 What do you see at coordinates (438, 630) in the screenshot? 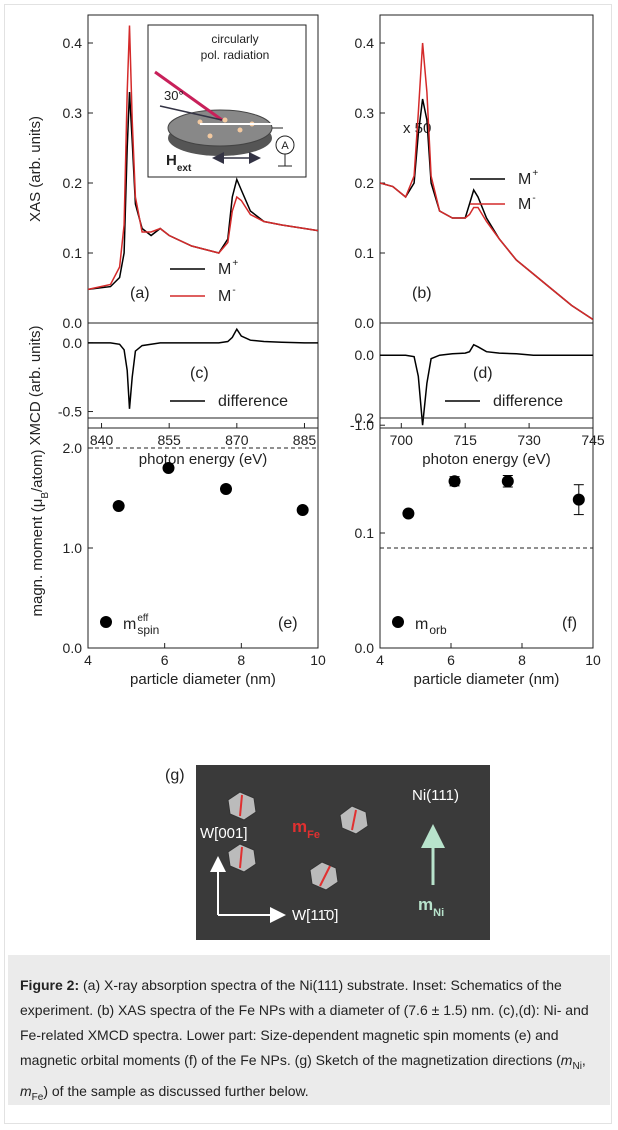
I see `legend-subscript: orb` at bounding box center [438, 630].